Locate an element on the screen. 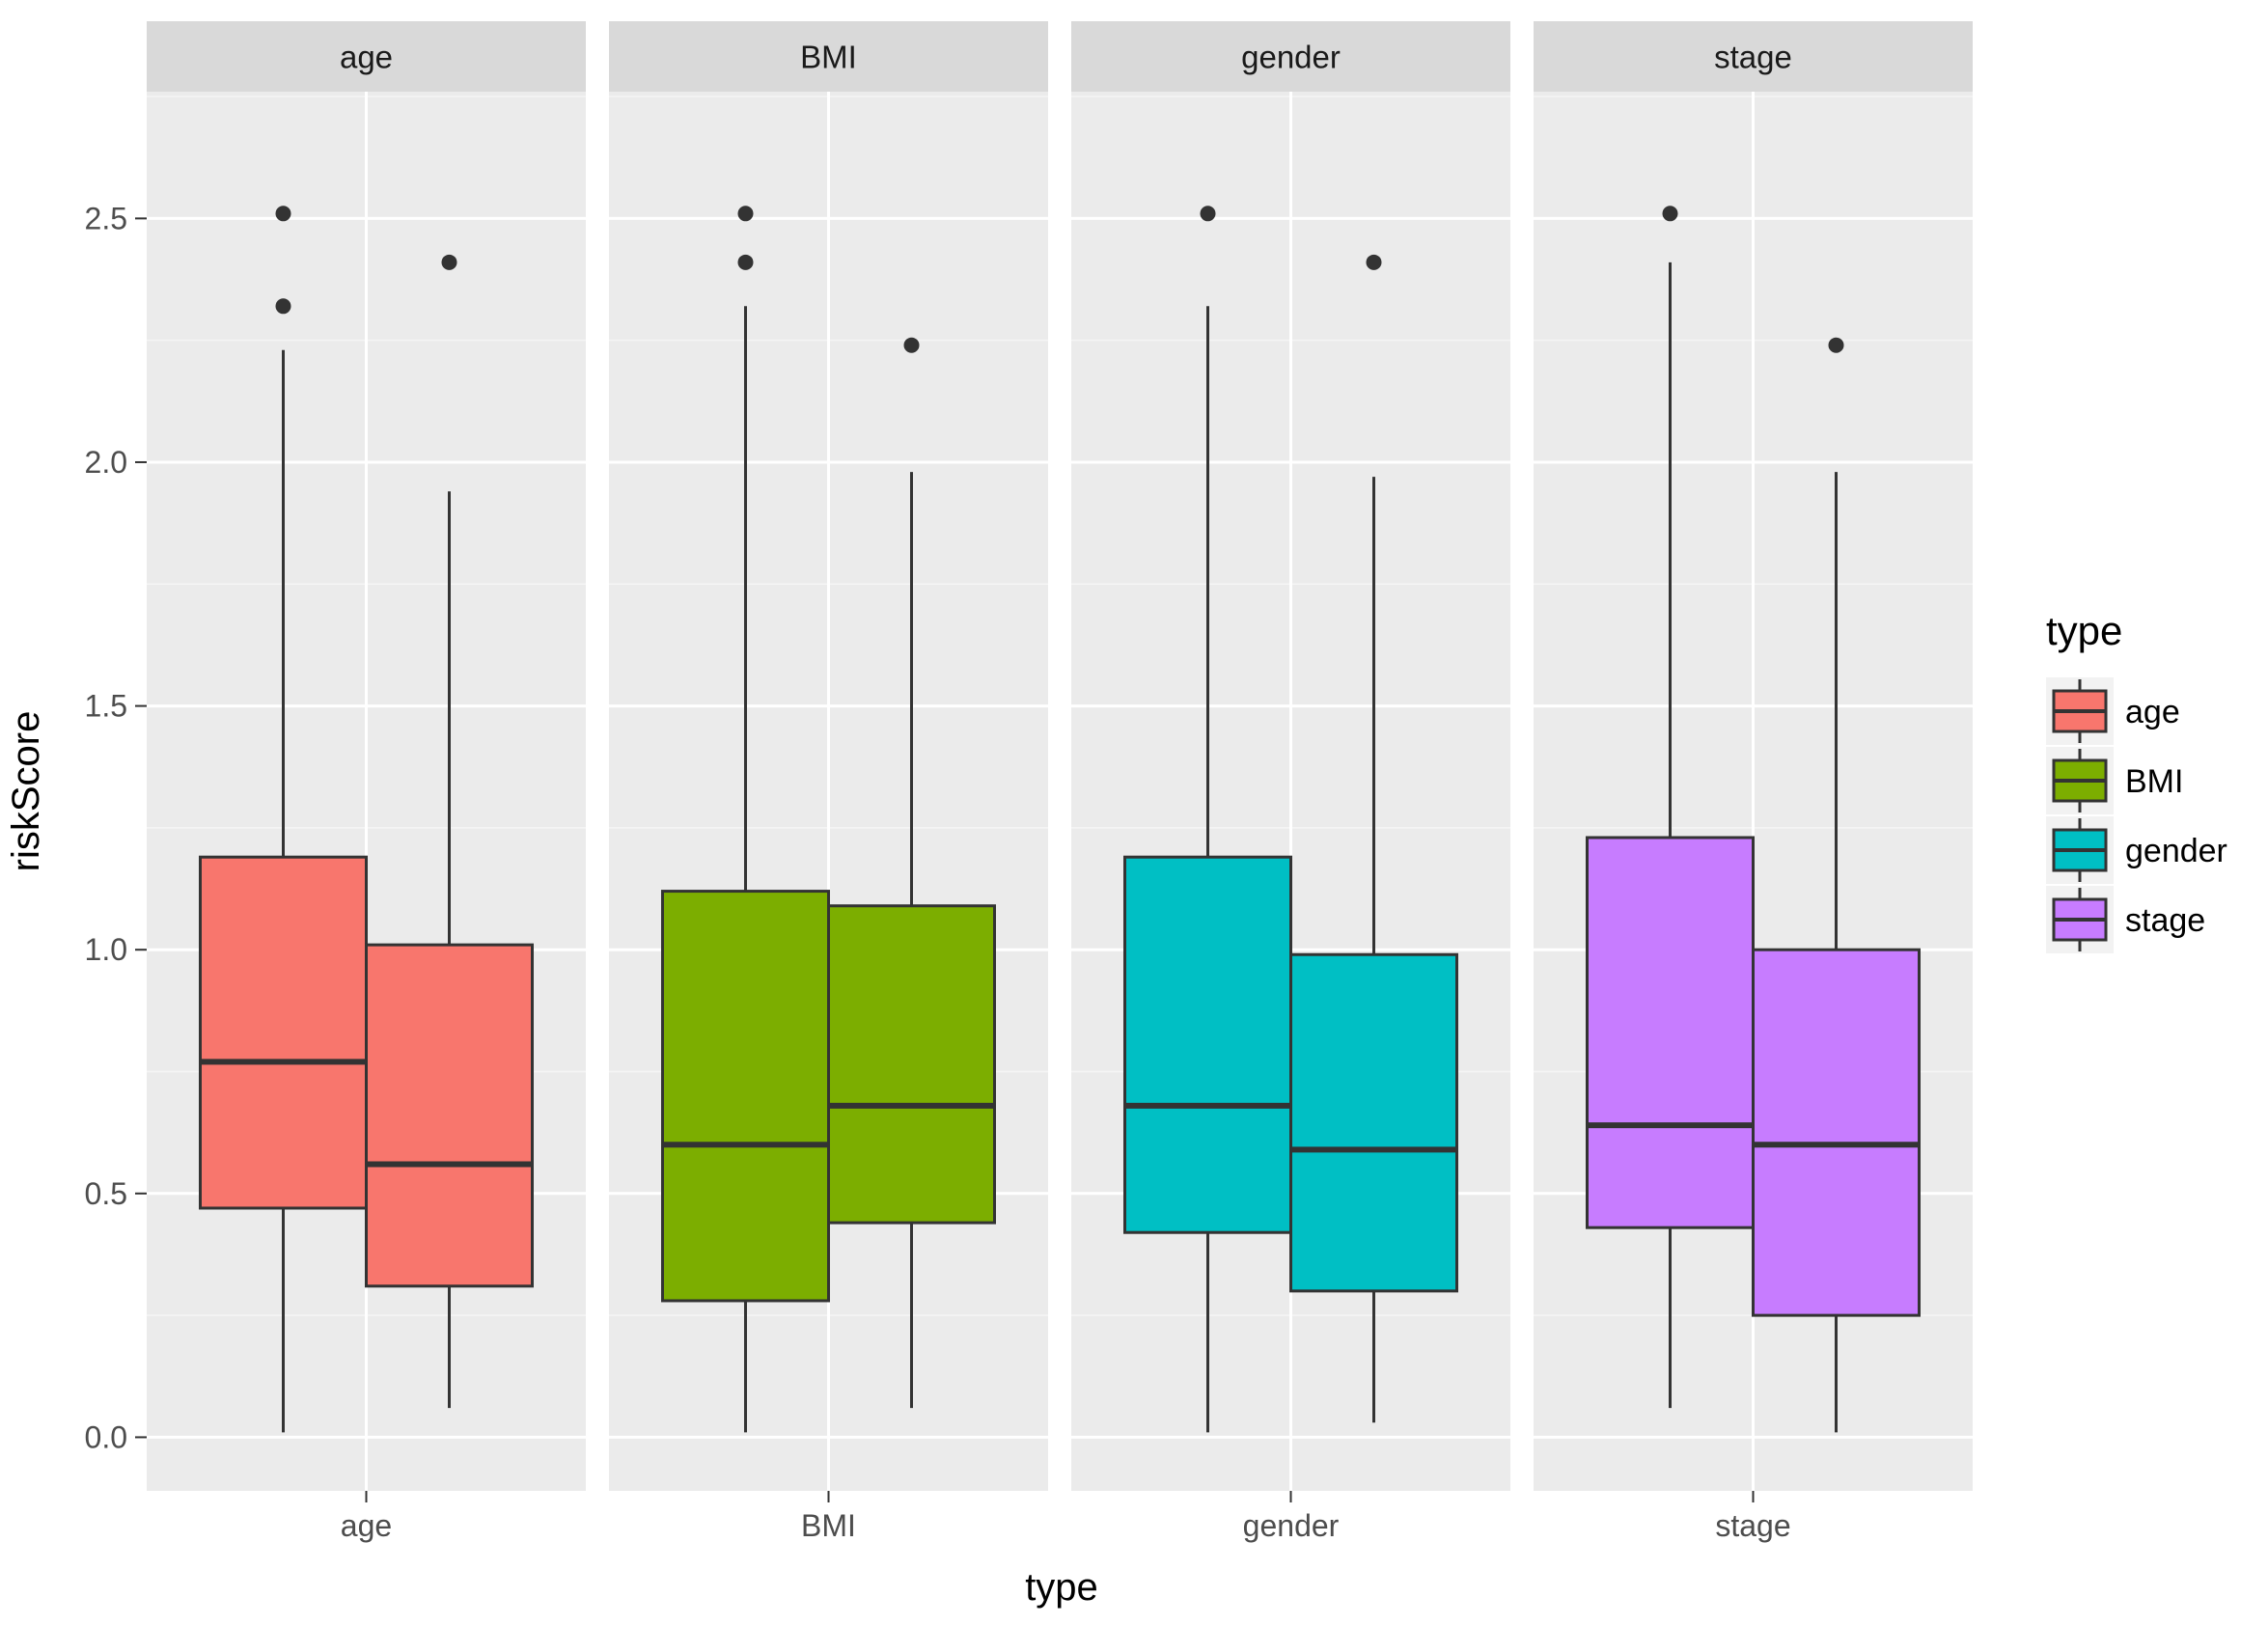 This screenshot has height=1625, width=2268. x-tick-label: age is located at coordinates (366, 1526).